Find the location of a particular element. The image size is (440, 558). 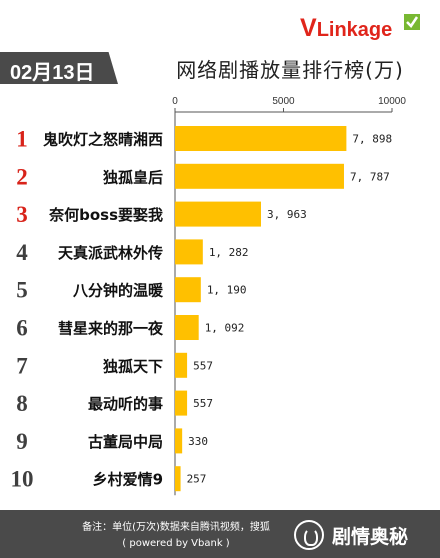

plot-secret-badge: 剧情奥秘 is located at coordinates (363, 535).